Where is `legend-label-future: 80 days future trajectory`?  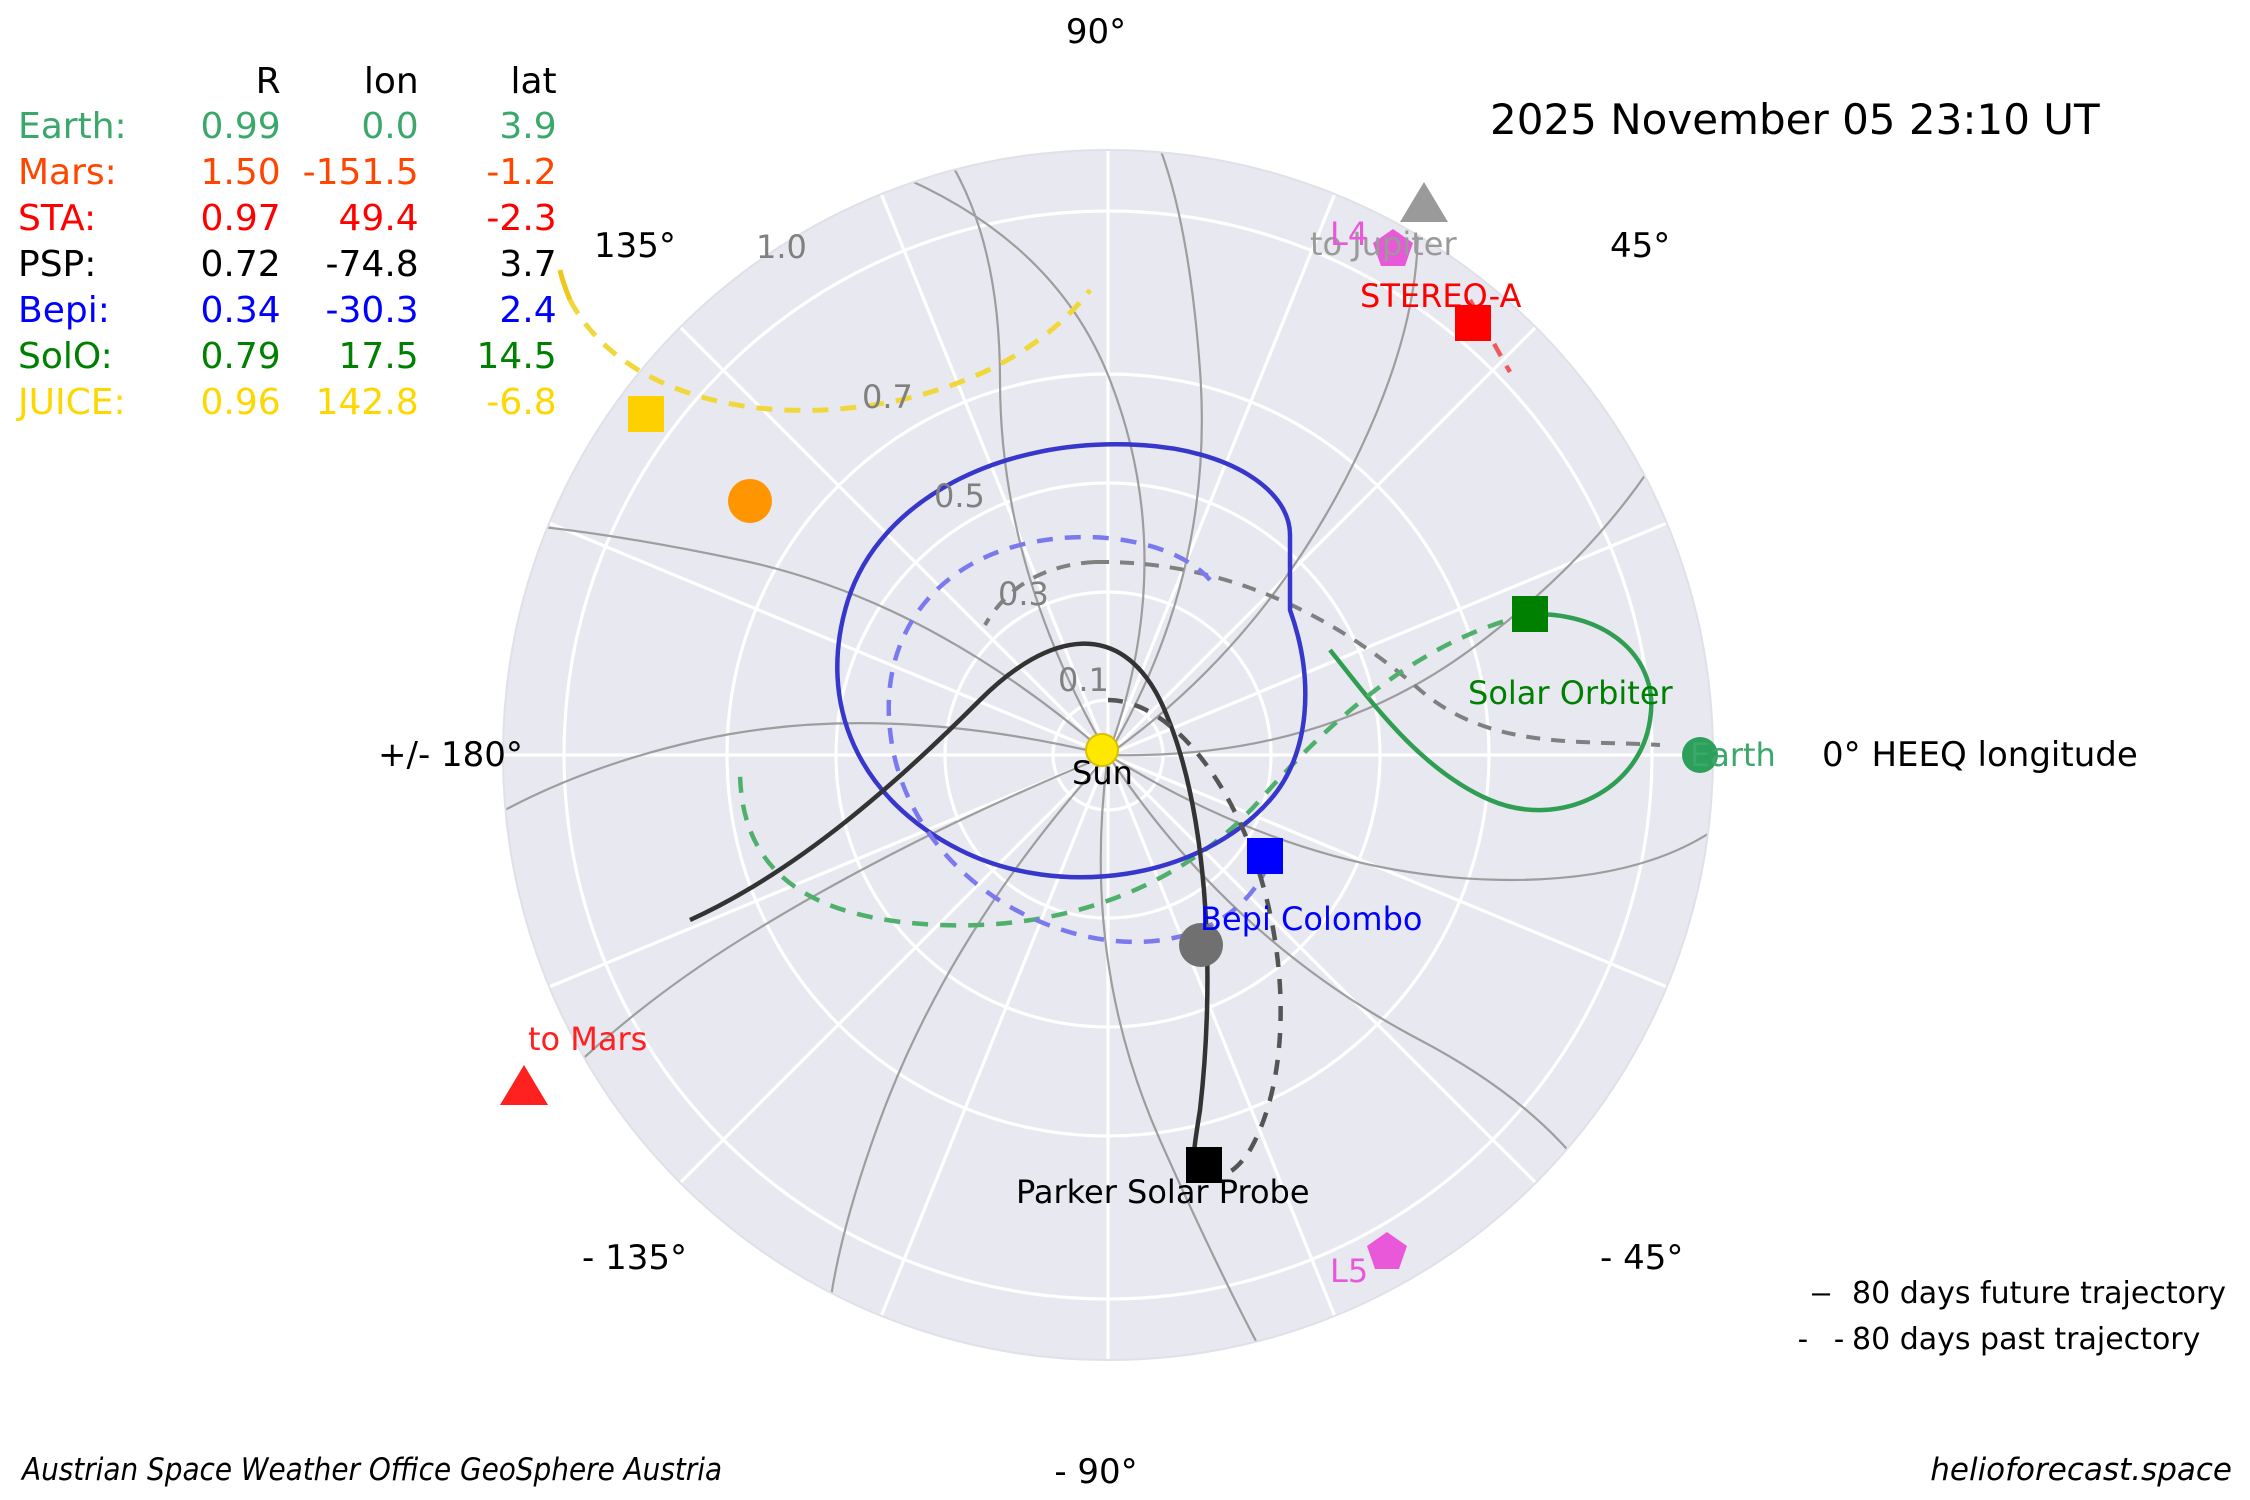 legend-label-future: 80 days future trajectory is located at coordinates (2039, 1293).